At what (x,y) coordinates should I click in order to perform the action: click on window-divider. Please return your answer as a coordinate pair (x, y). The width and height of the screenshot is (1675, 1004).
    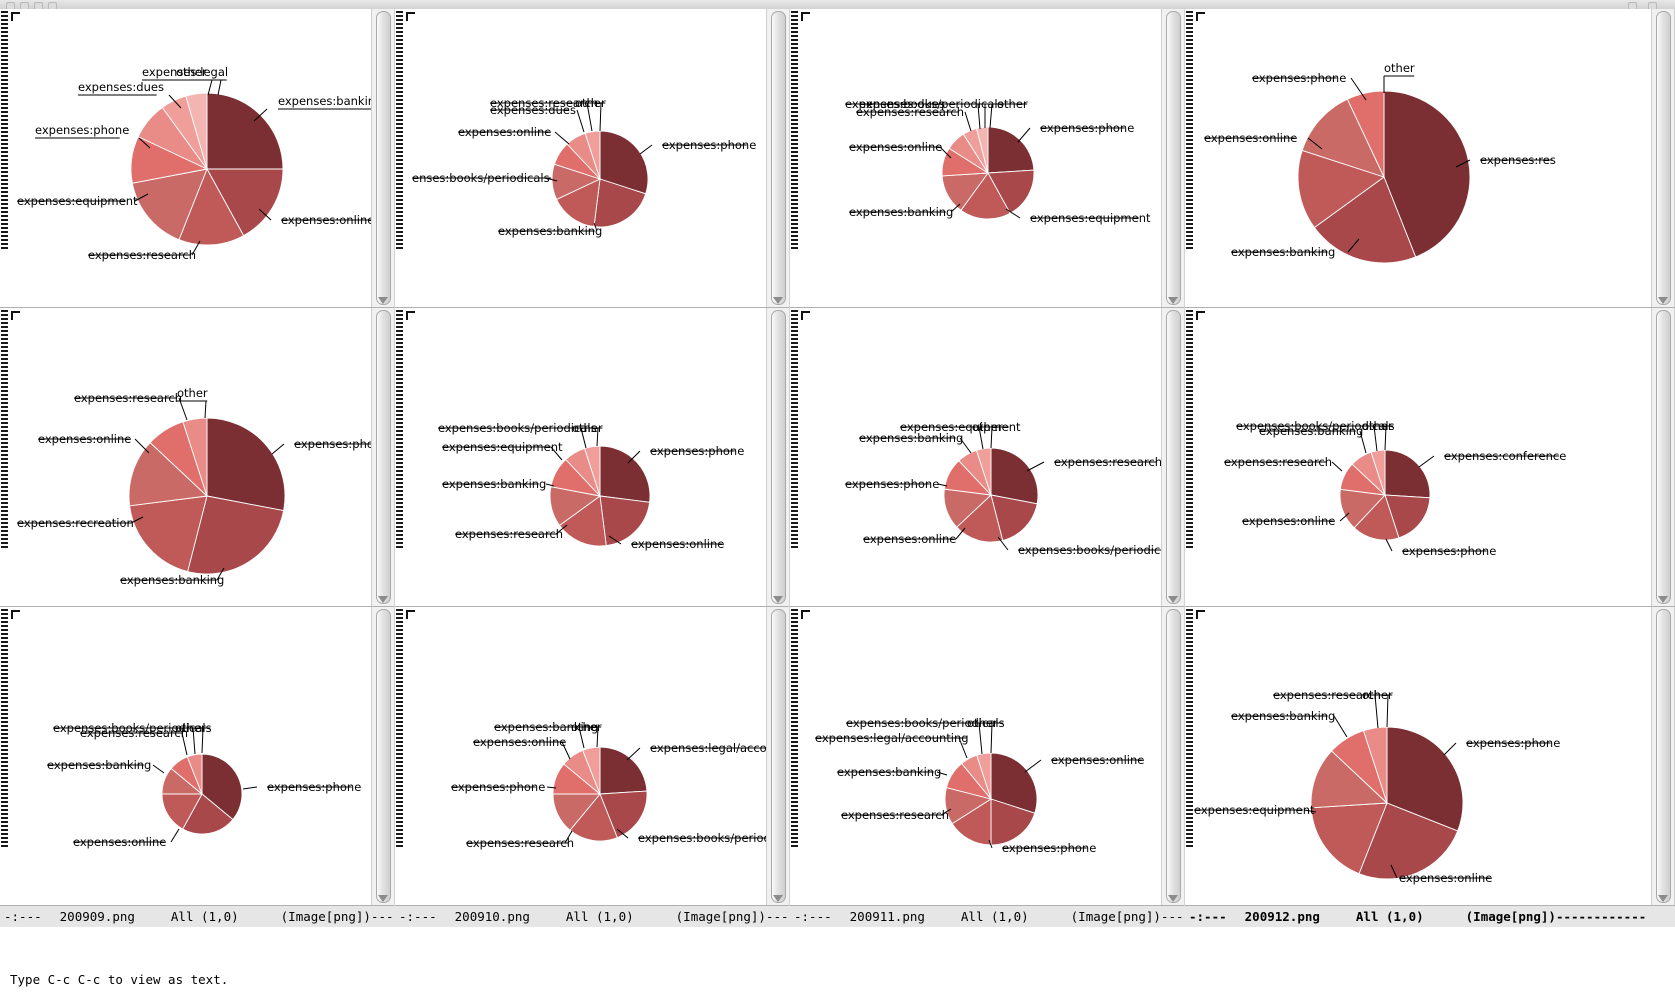
    Looking at the image, I should click on (1184, 457).